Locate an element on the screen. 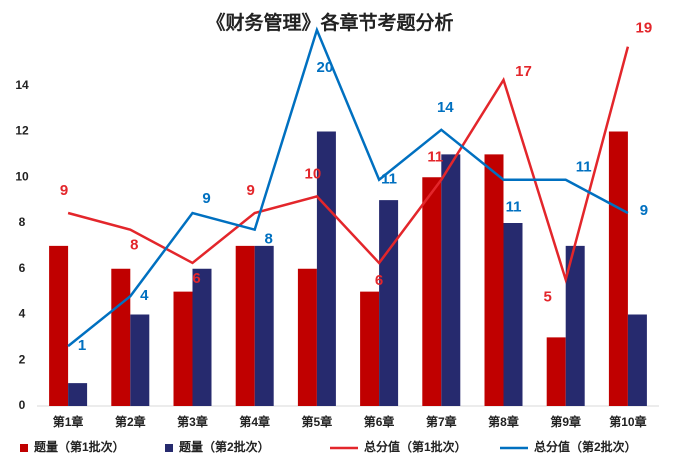 This screenshot has height=476, width=700. data-label: 20 is located at coordinates (325, 67).